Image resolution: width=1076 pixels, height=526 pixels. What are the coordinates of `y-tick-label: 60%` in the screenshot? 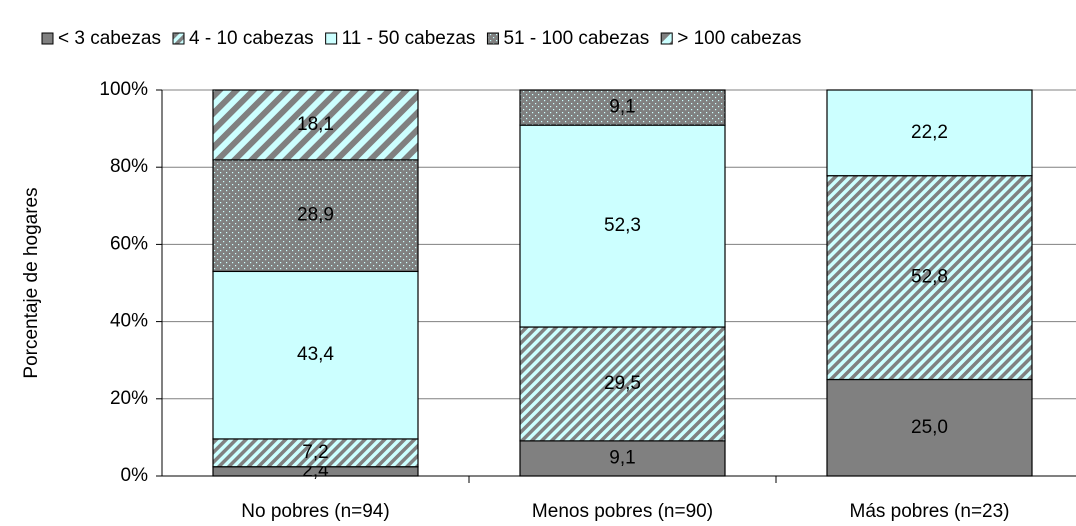 It's located at (129, 243).